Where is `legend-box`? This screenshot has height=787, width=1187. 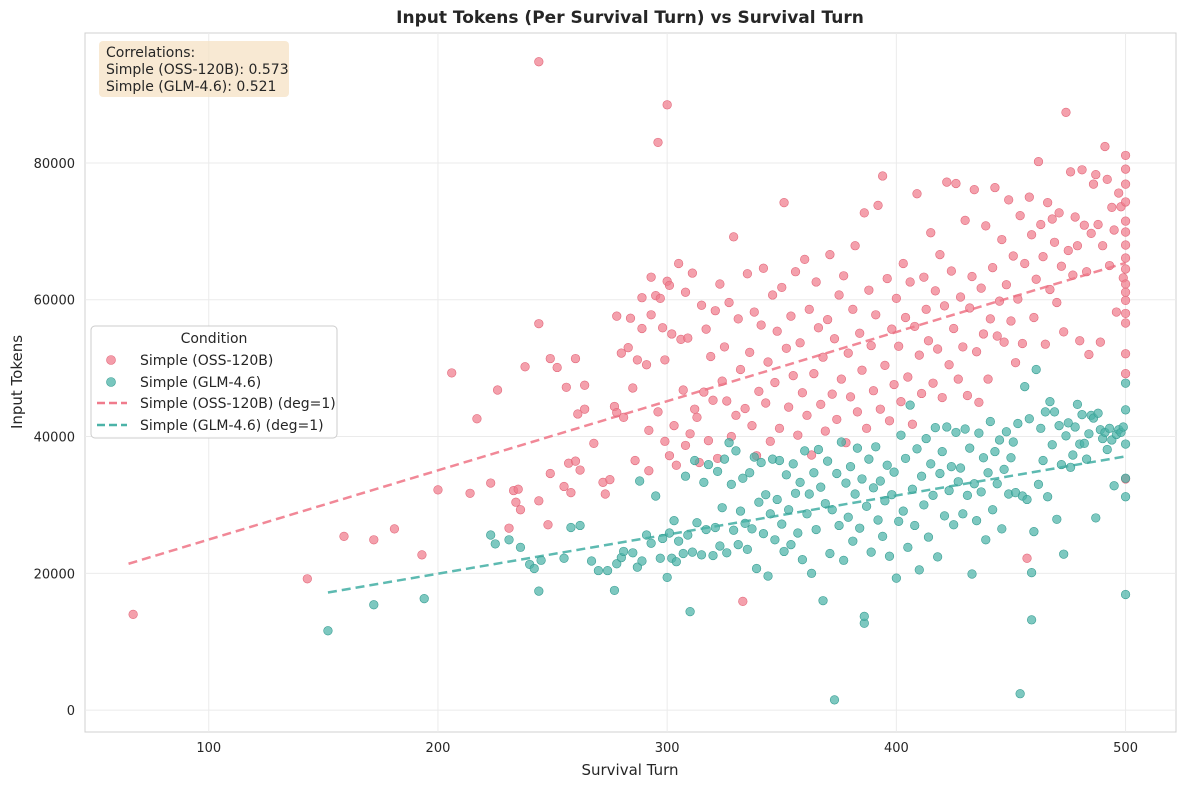 legend-box is located at coordinates (214, 382).